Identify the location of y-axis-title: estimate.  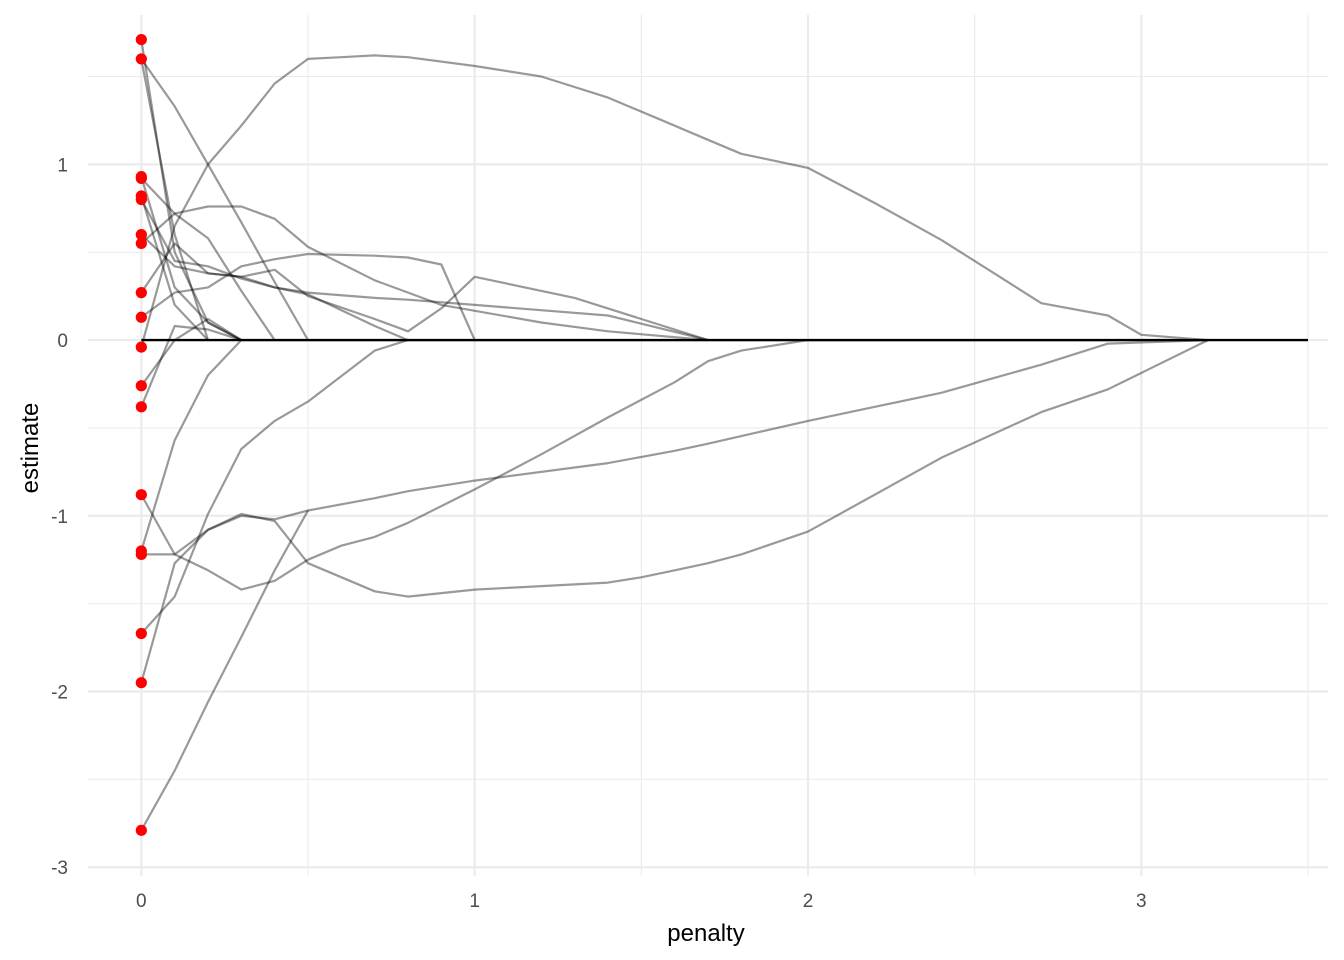
(30, 448).